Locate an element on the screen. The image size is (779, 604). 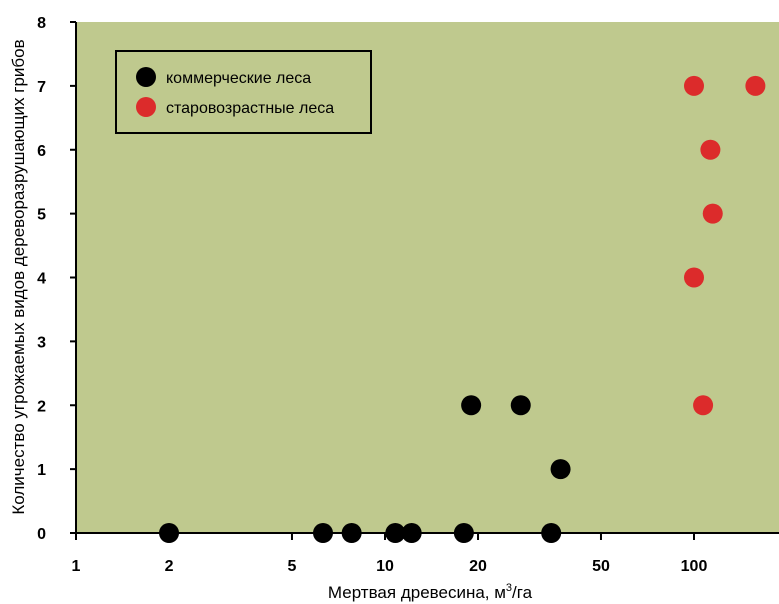
y-tick-label: 6 is located at coordinates (41, 151).